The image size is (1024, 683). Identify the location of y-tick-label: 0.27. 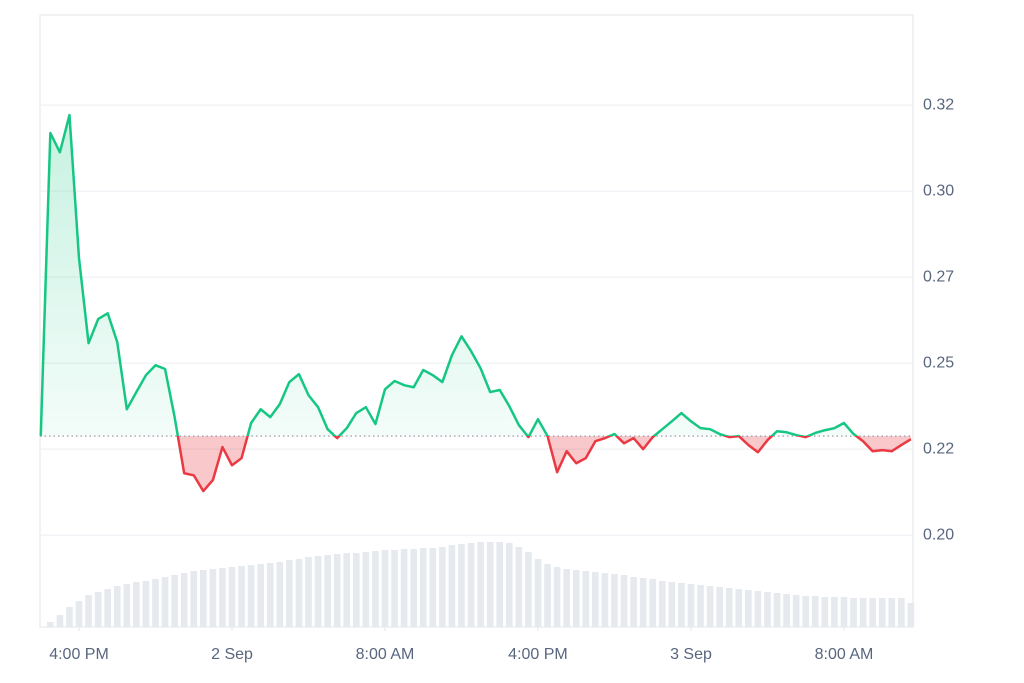
(938, 276).